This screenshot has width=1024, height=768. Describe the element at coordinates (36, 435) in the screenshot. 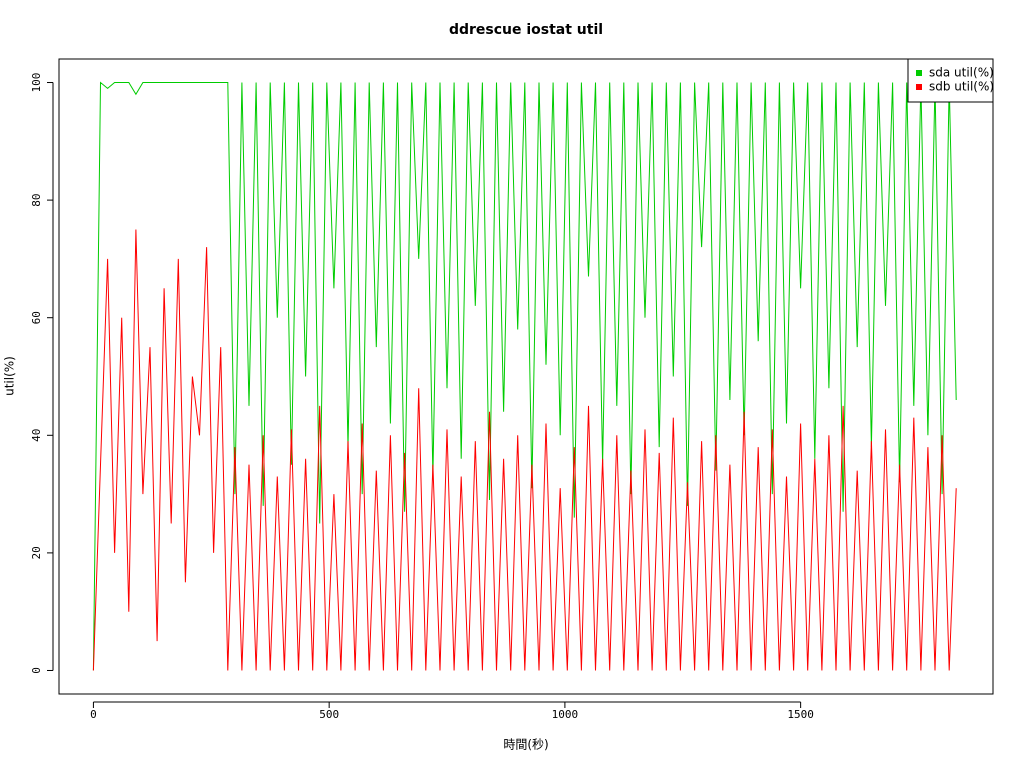

I see `y-tick-label: 40` at that location.